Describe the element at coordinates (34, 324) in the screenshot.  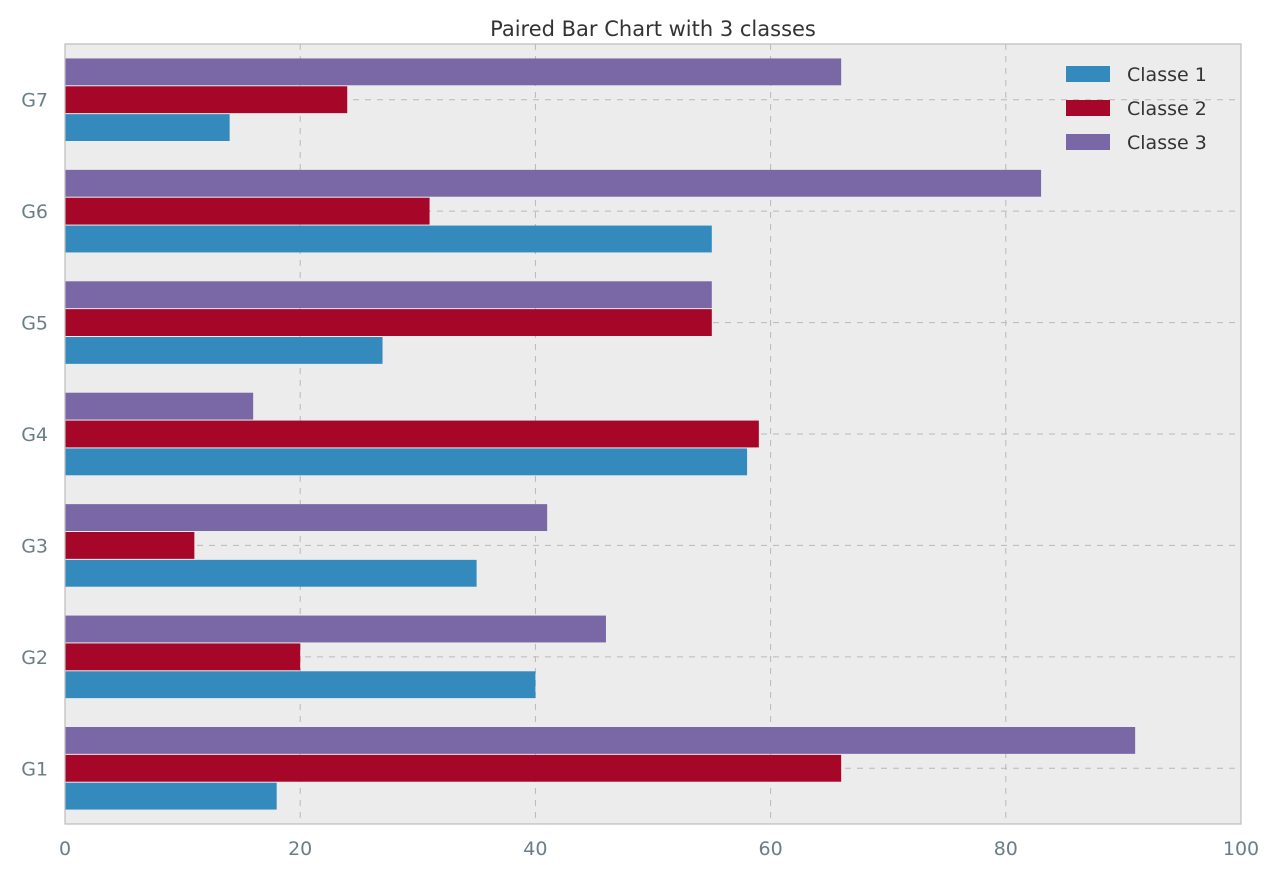
I see `y-tick-label: G5` at that location.